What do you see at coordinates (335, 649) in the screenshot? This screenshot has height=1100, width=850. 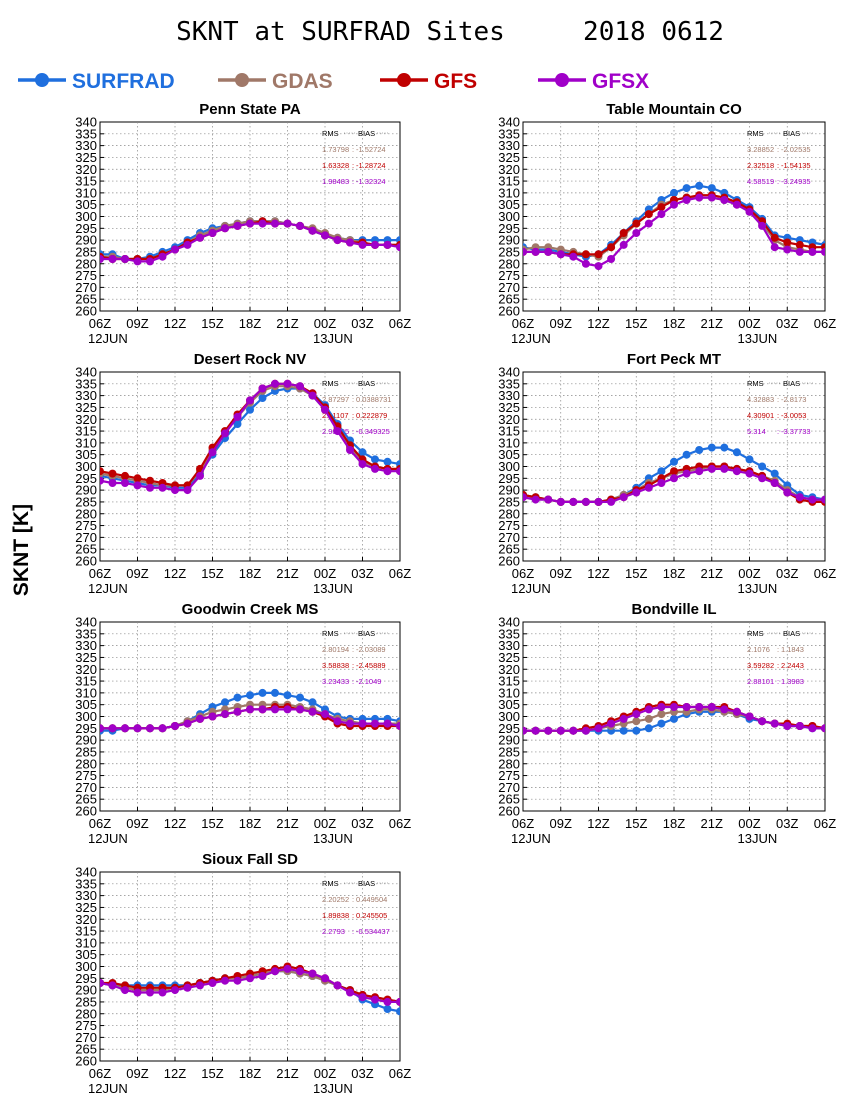 I see `stats-rms-gdas: 2.80194` at bounding box center [335, 649].